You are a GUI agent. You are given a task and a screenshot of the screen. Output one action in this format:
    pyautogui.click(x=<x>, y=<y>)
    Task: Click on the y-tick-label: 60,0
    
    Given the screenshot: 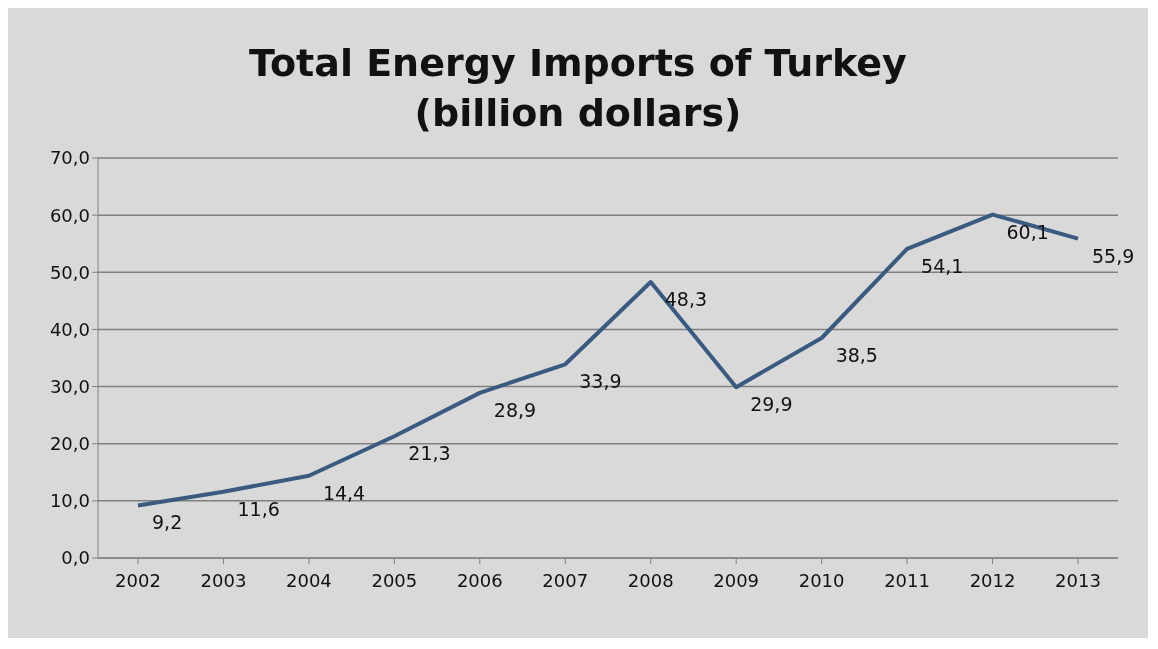 What is the action you would take?
    pyautogui.click(x=69, y=215)
    